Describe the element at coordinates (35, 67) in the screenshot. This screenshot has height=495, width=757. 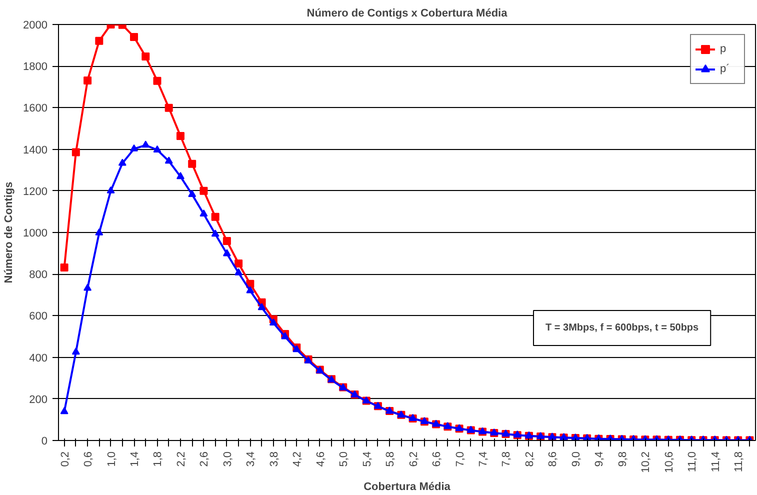
I see `y-tick-label: 1800` at that location.